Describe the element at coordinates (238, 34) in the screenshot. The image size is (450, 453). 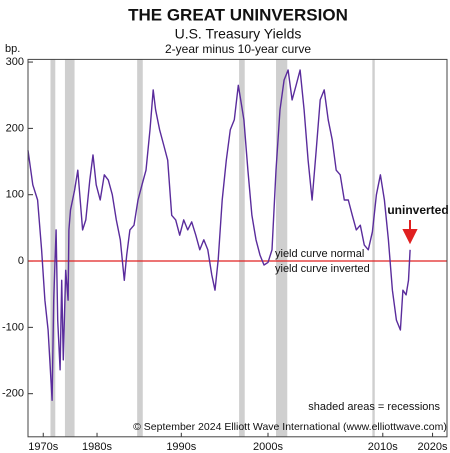
I see `chart-subtitle: U.S. Treasury Yields` at that location.